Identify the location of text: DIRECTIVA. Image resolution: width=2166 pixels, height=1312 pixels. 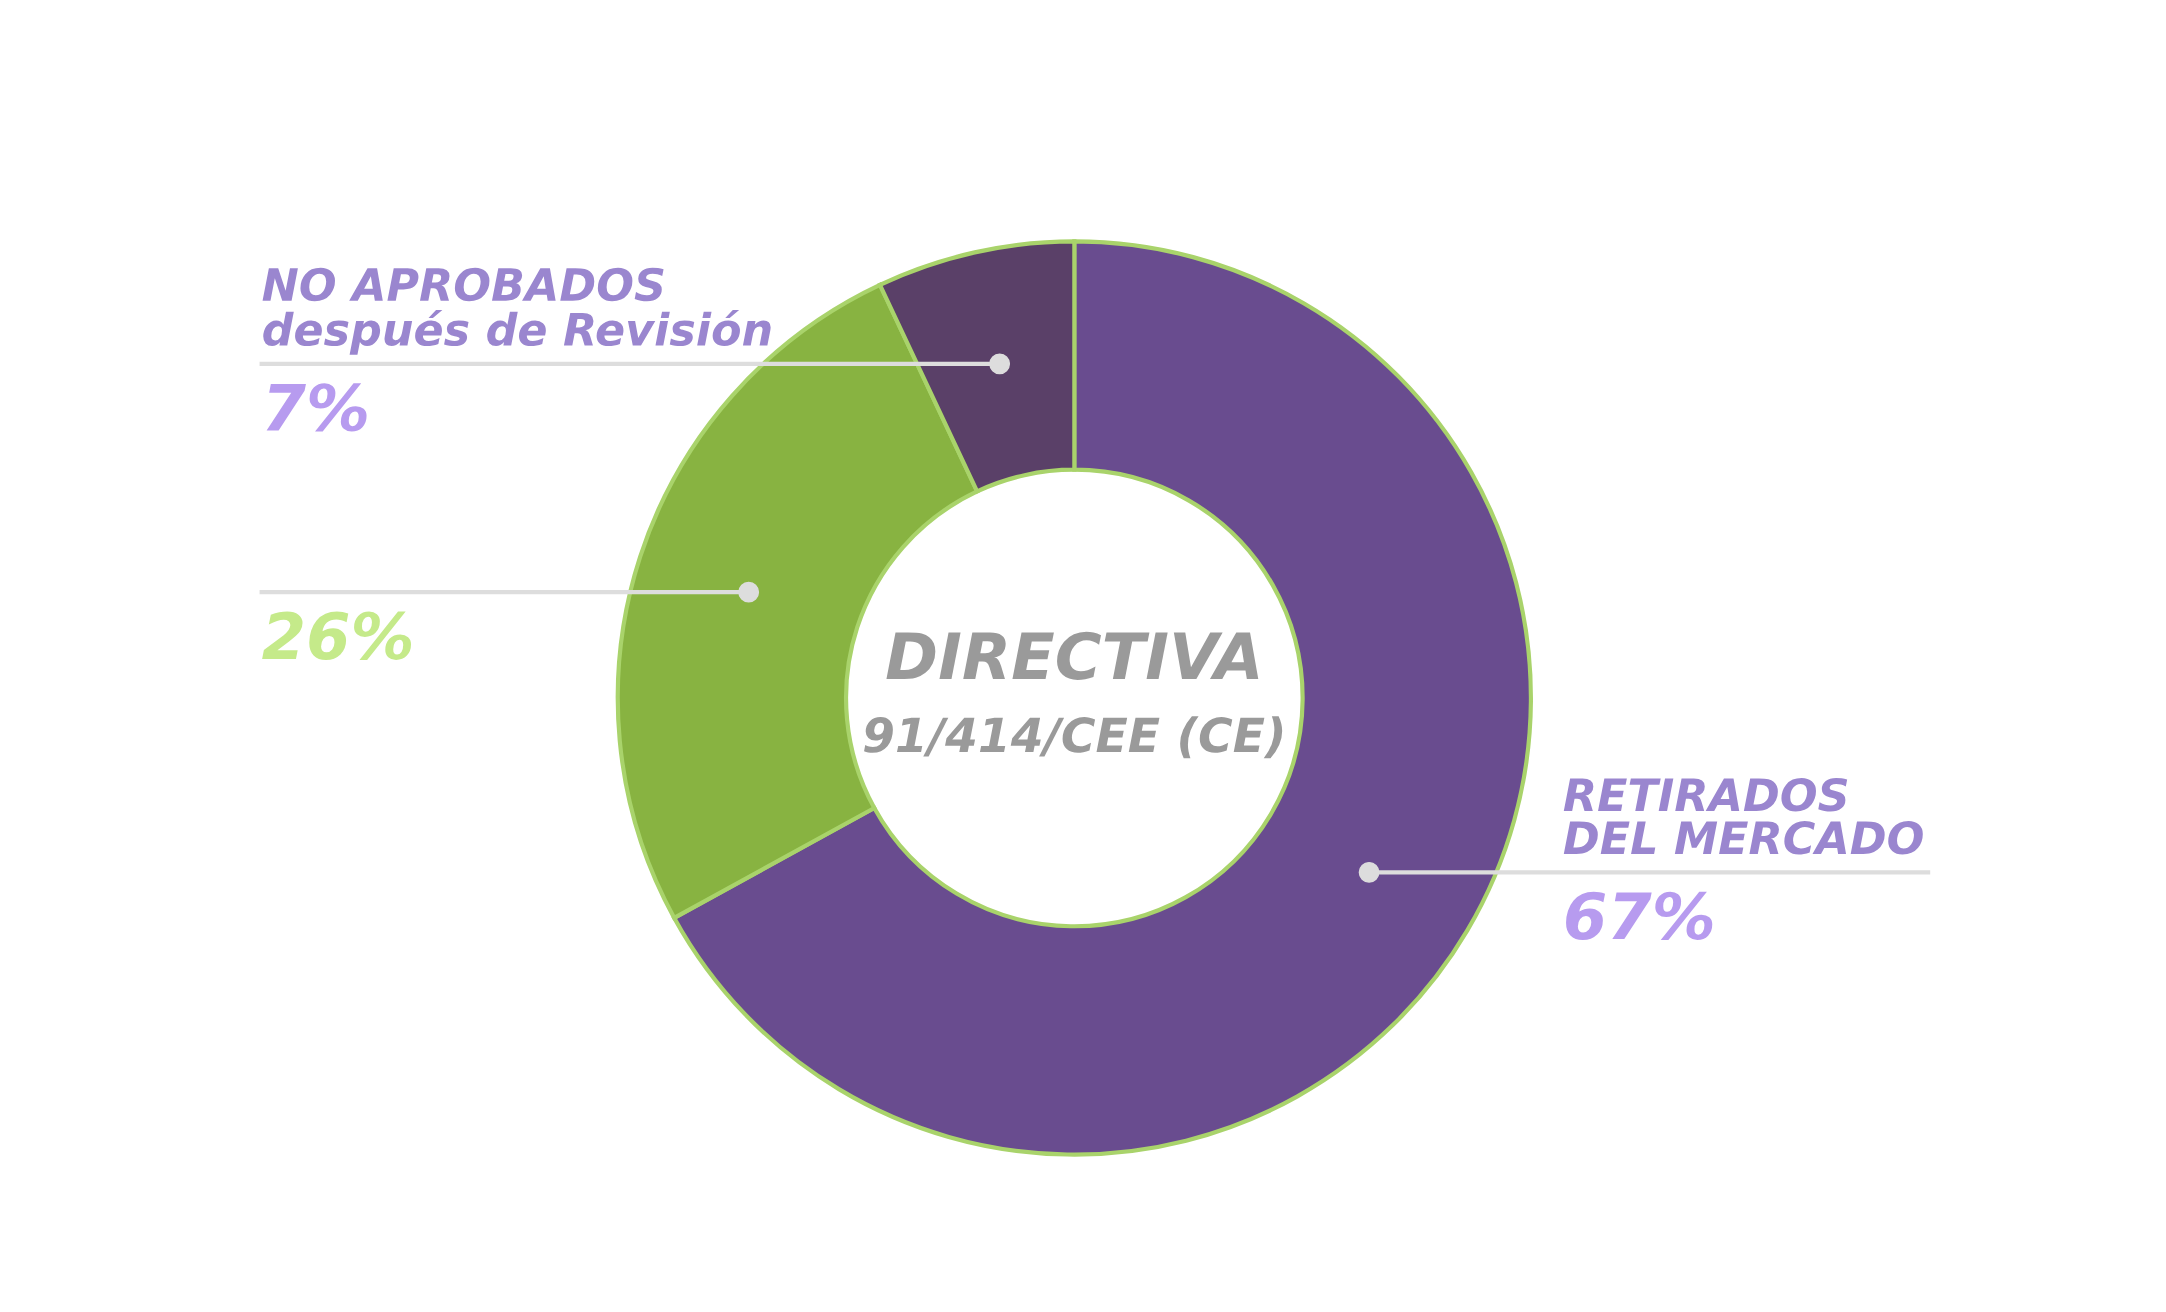
(1072, 655).